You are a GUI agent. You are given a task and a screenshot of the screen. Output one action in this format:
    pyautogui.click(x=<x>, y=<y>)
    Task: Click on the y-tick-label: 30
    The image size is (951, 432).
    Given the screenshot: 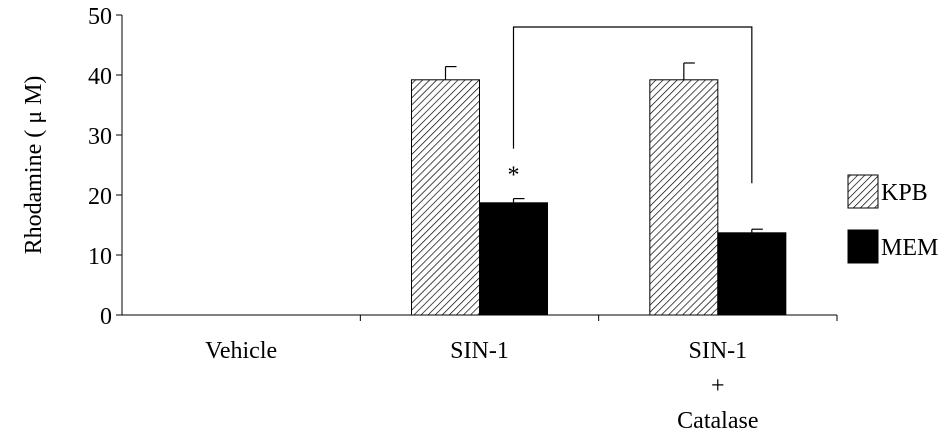 What is the action you would take?
    pyautogui.click(x=100, y=137)
    